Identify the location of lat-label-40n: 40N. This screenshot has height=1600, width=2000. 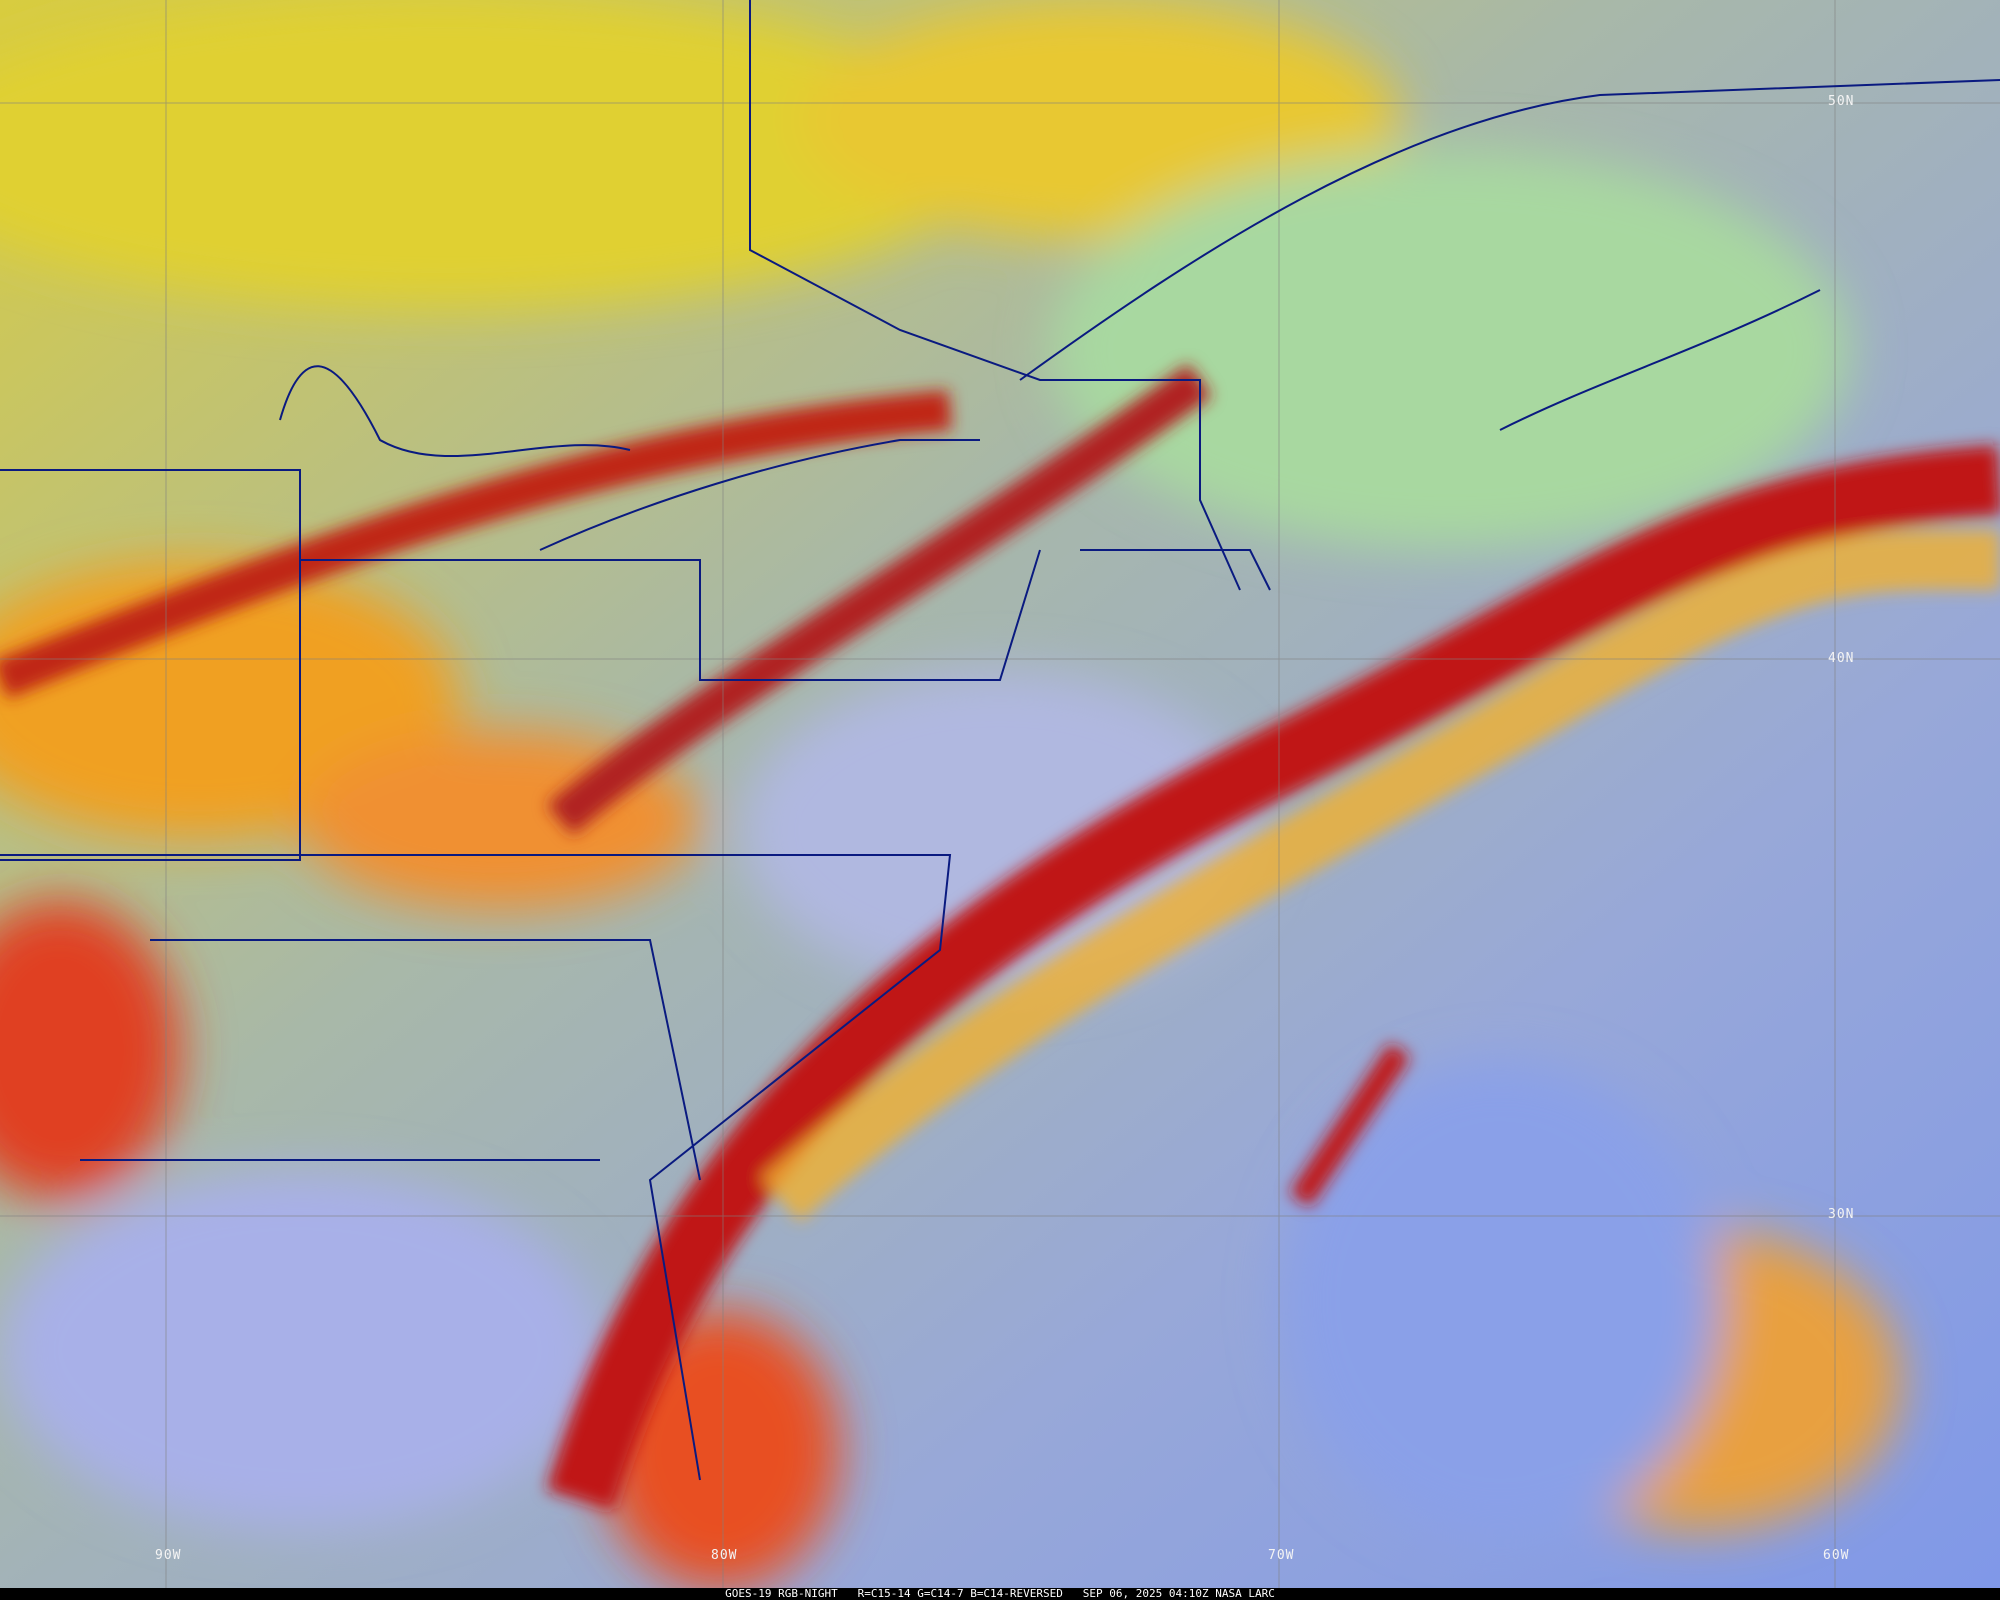
(1841, 658).